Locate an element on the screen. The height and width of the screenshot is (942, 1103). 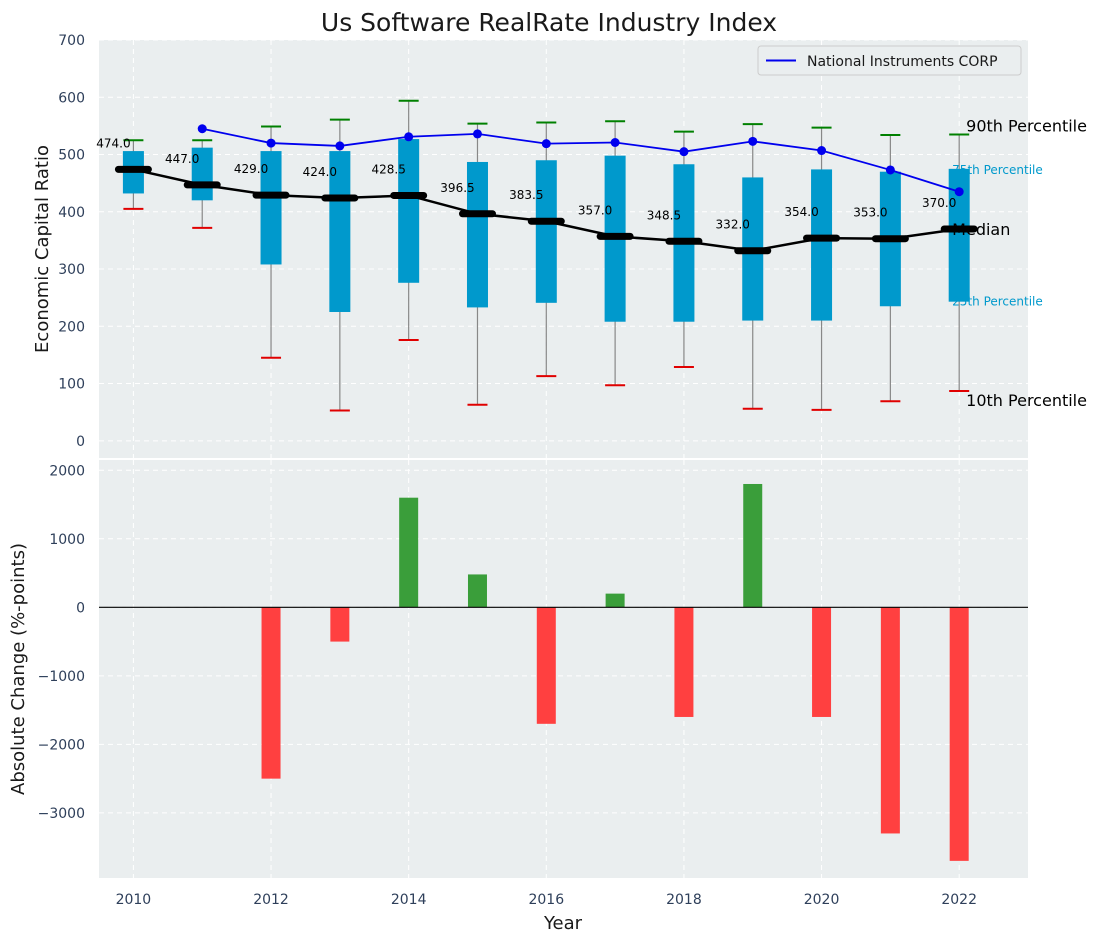
top-y-tick-label: 500 is located at coordinates (71, 156).